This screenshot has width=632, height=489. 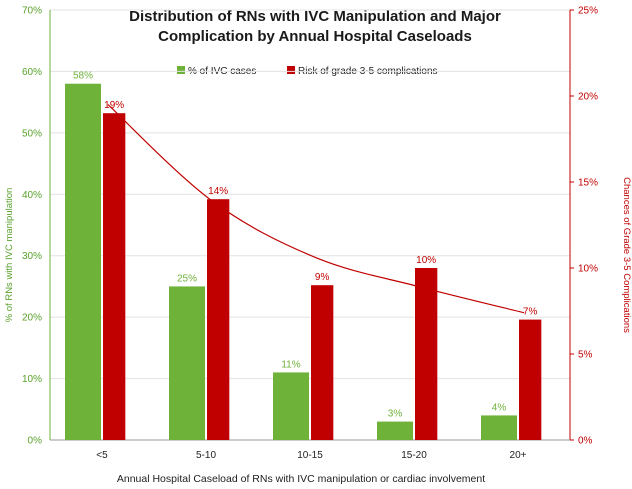 What do you see at coordinates (32, 379) in the screenshot?
I see `y-tick-left: 10%` at bounding box center [32, 379].